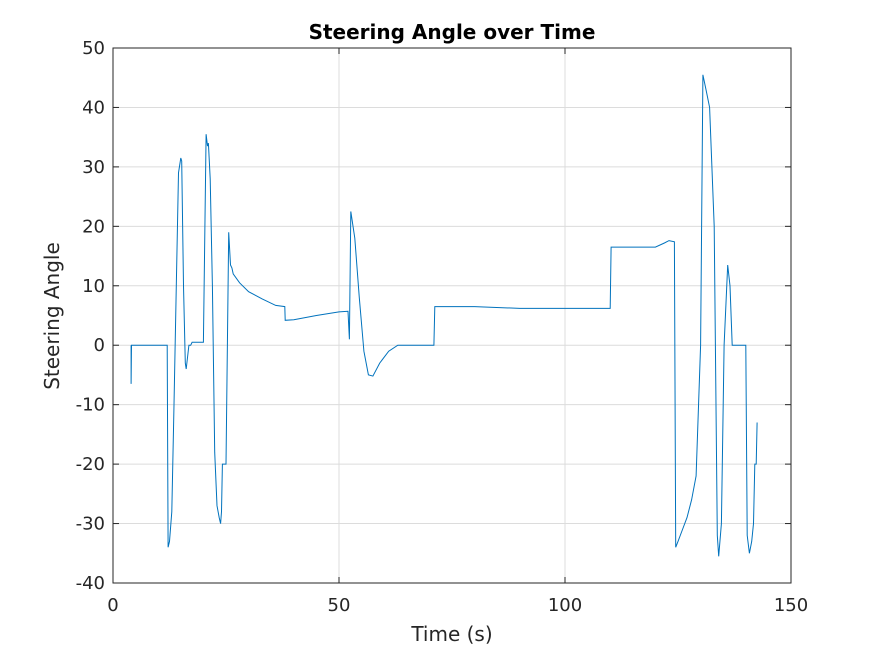  I want to click on y-tick-label: -30, so click(90, 524).